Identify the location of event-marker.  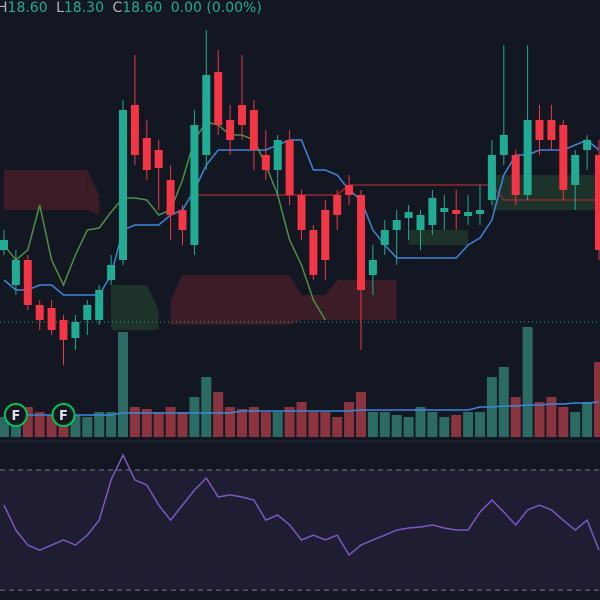
(63, 415).